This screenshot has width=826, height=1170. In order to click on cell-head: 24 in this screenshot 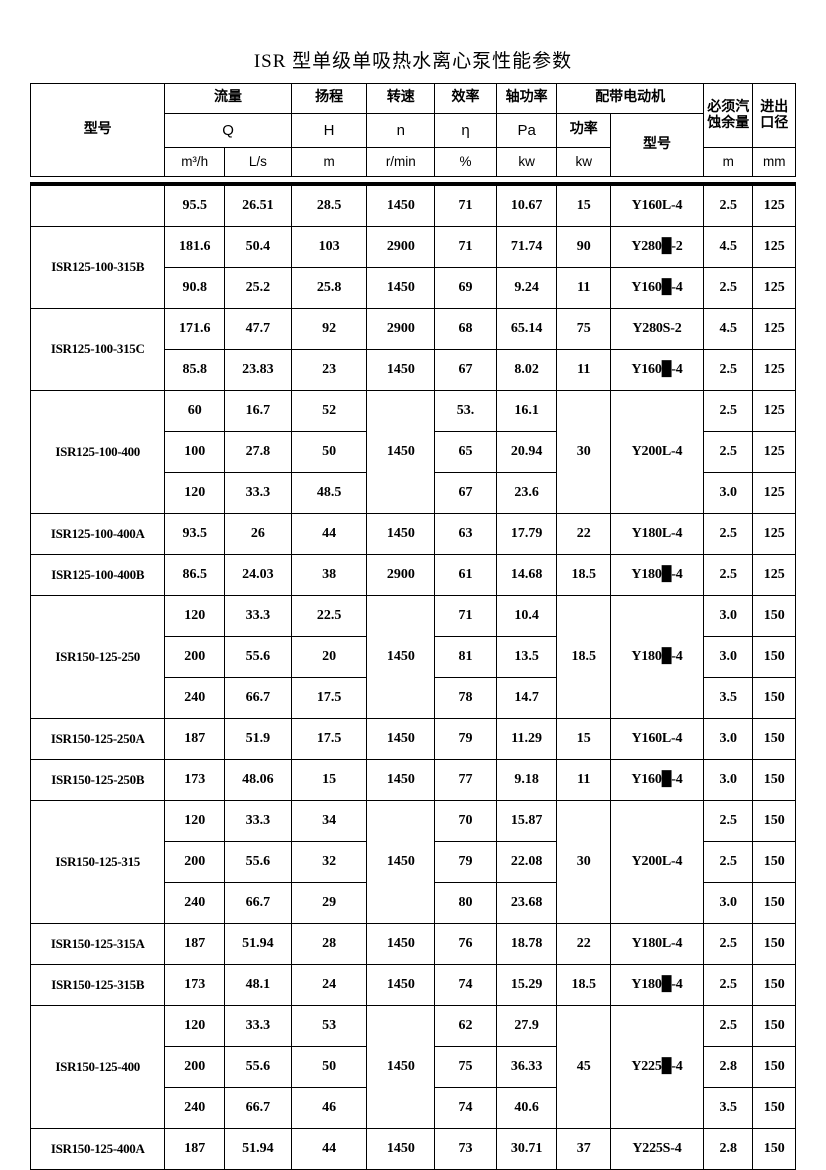, I will do `click(329, 985)`.